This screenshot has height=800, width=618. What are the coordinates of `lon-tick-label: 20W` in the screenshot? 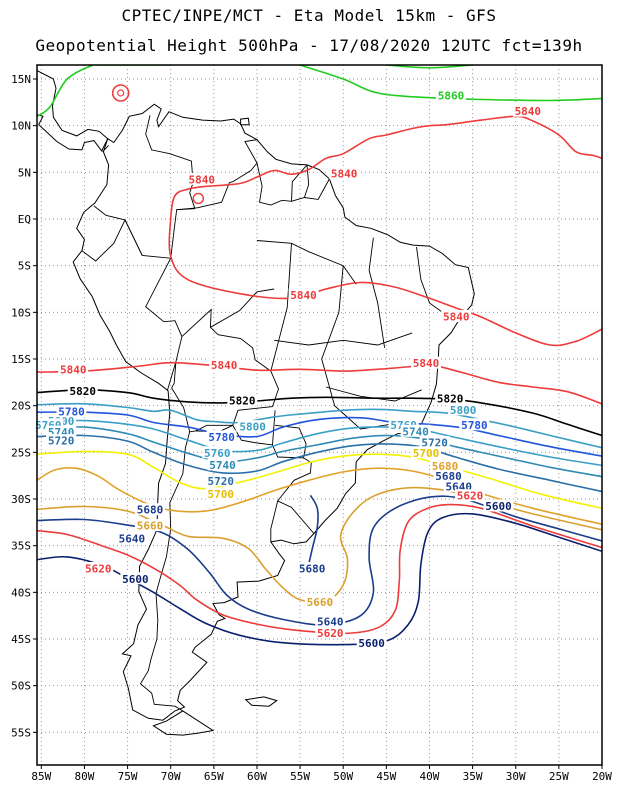 It's located at (602, 776).